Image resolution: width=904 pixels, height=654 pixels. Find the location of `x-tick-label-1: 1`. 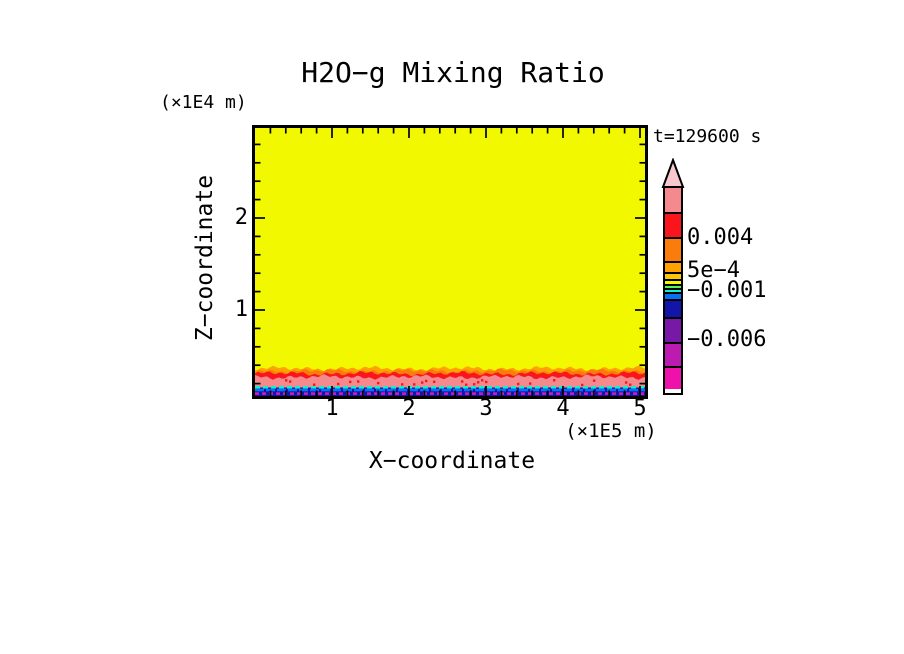

x-tick-label-1: 1 is located at coordinates (332, 408).